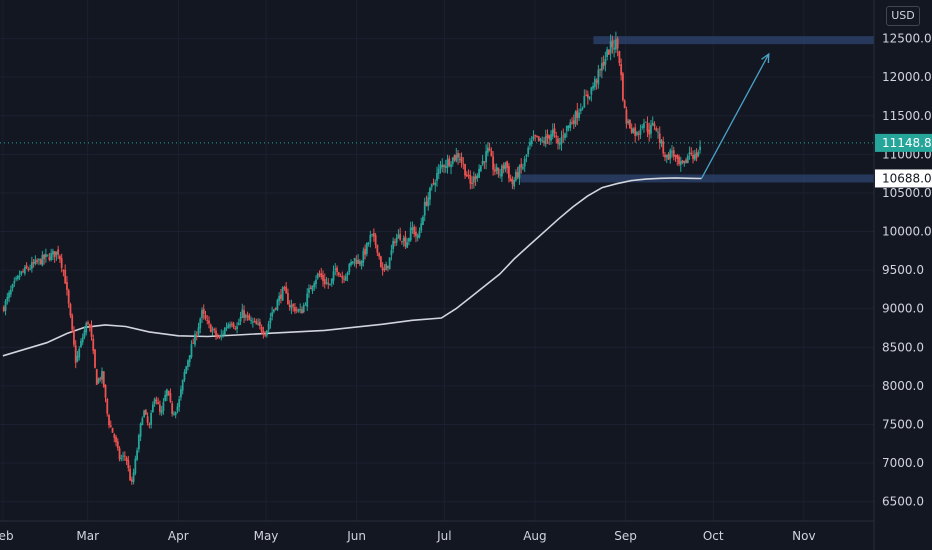 The height and width of the screenshot is (550, 932). I want to click on price-tick-label: 12500.0, so click(907, 39).